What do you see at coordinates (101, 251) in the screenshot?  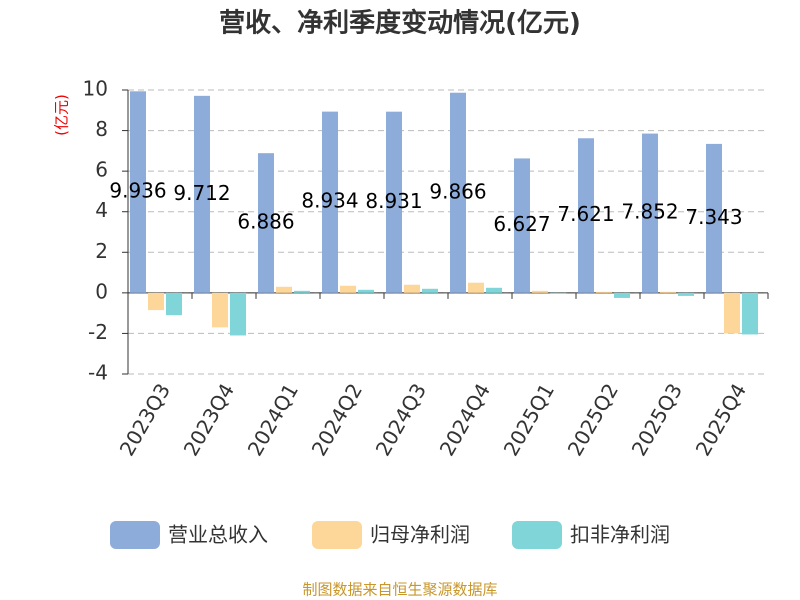 I see `y-tick-label: 2` at bounding box center [101, 251].